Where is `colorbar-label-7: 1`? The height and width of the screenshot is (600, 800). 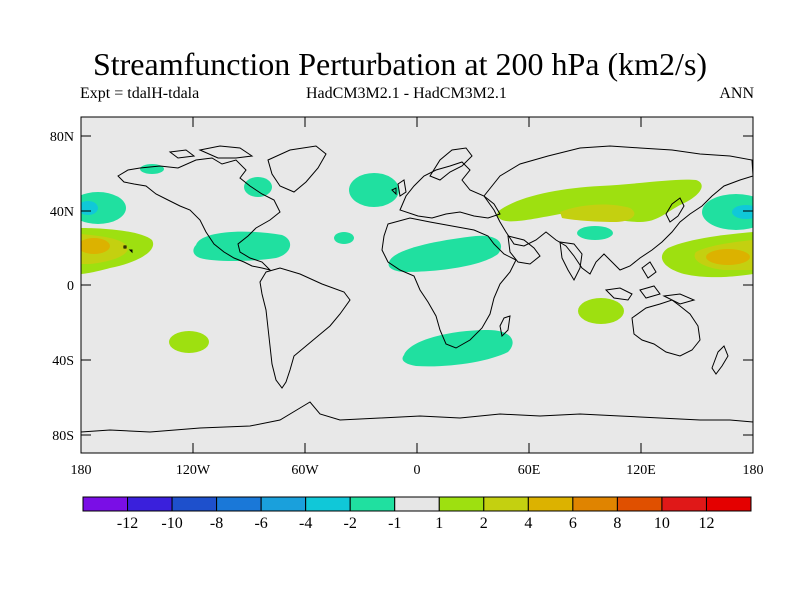
colorbar-label-7: 1 is located at coordinates (439, 523).